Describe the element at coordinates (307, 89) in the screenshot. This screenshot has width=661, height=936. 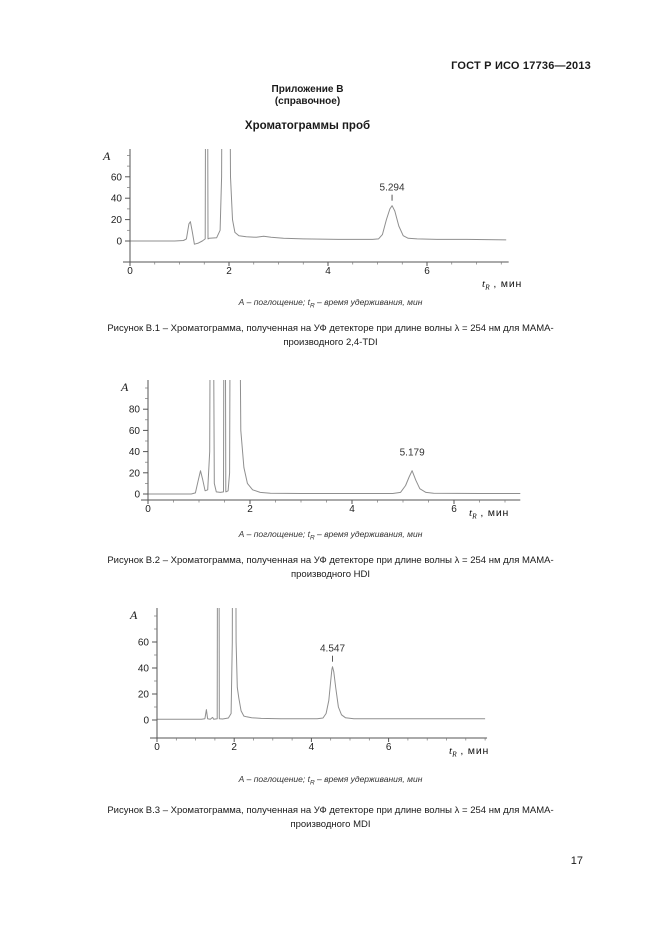
I see `annex-title: Приложение В` at that location.